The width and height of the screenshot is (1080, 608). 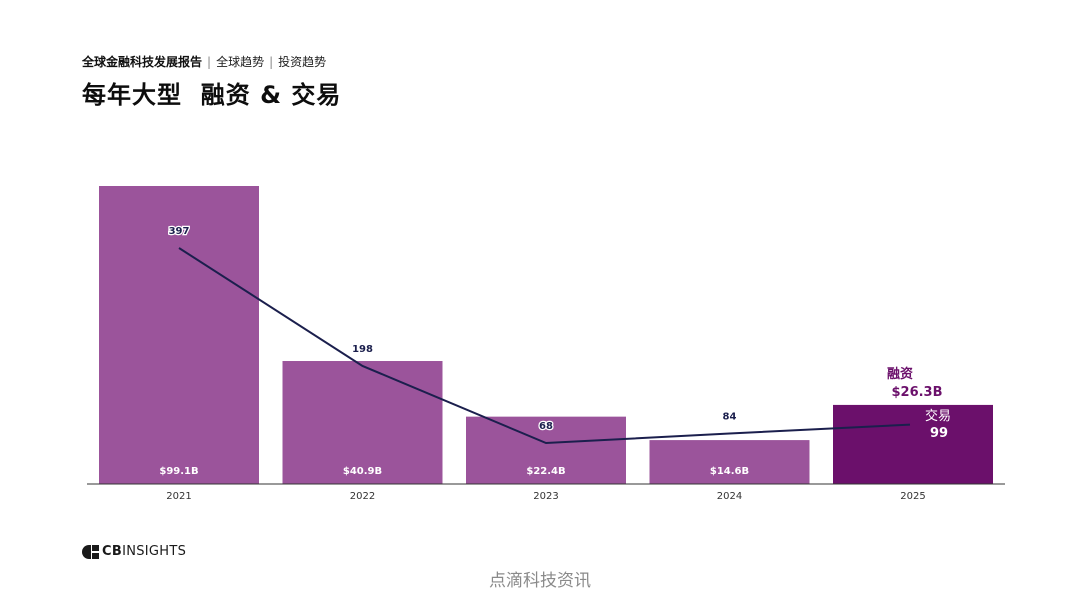 I want to click on cb-insights-logo: CBINSIGHTS, so click(x=134, y=551).